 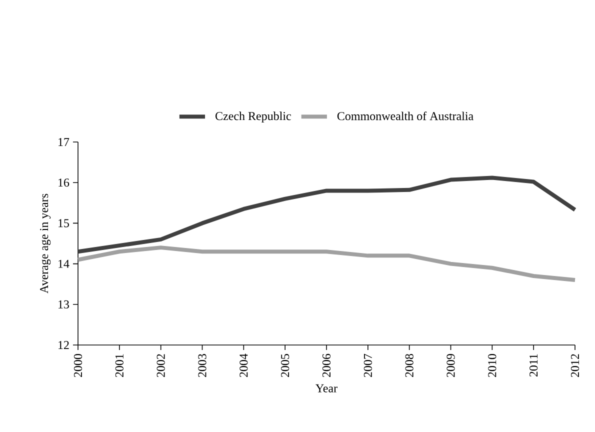 What do you see at coordinates (368, 365) in the screenshot?
I see `x-tick-label: 2007` at bounding box center [368, 365].